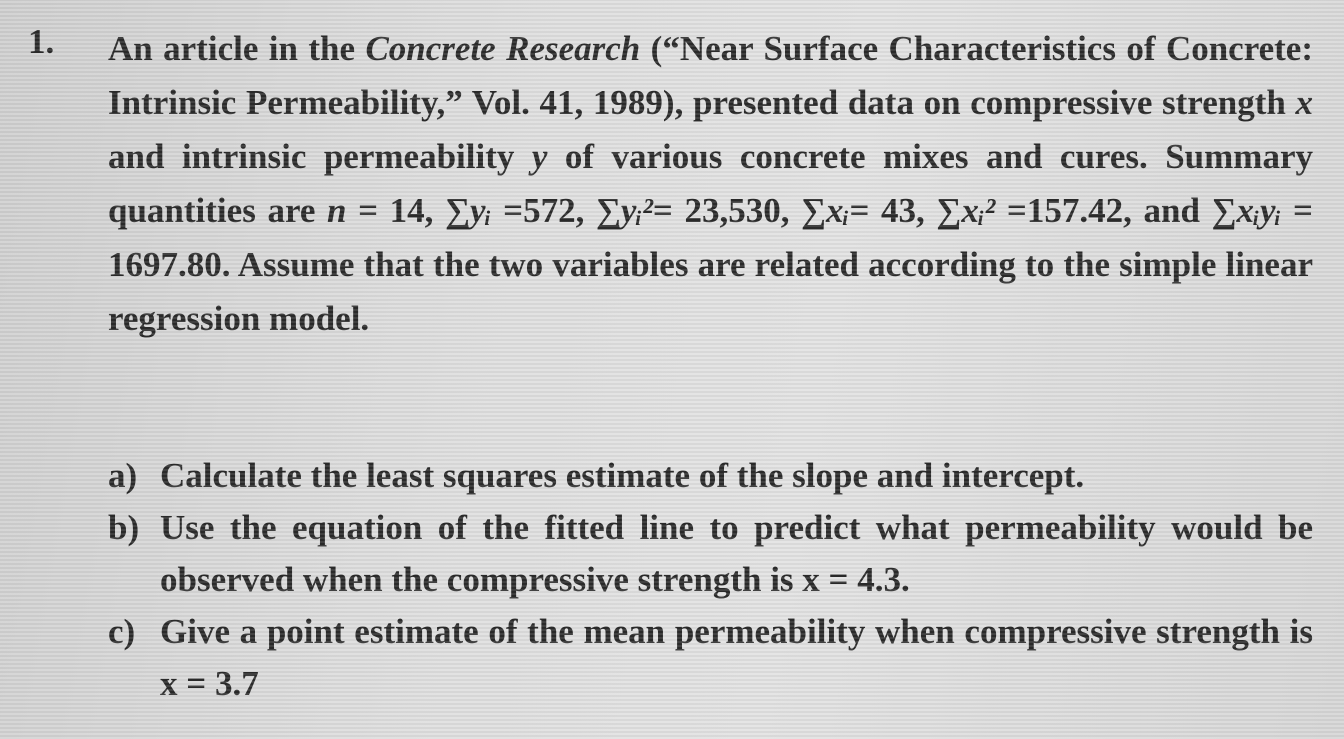 The height and width of the screenshot is (739, 1344). What do you see at coordinates (825, 210) in the screenshot?
I see `math: ∑xᵢ` at bounding box center [825, 210].